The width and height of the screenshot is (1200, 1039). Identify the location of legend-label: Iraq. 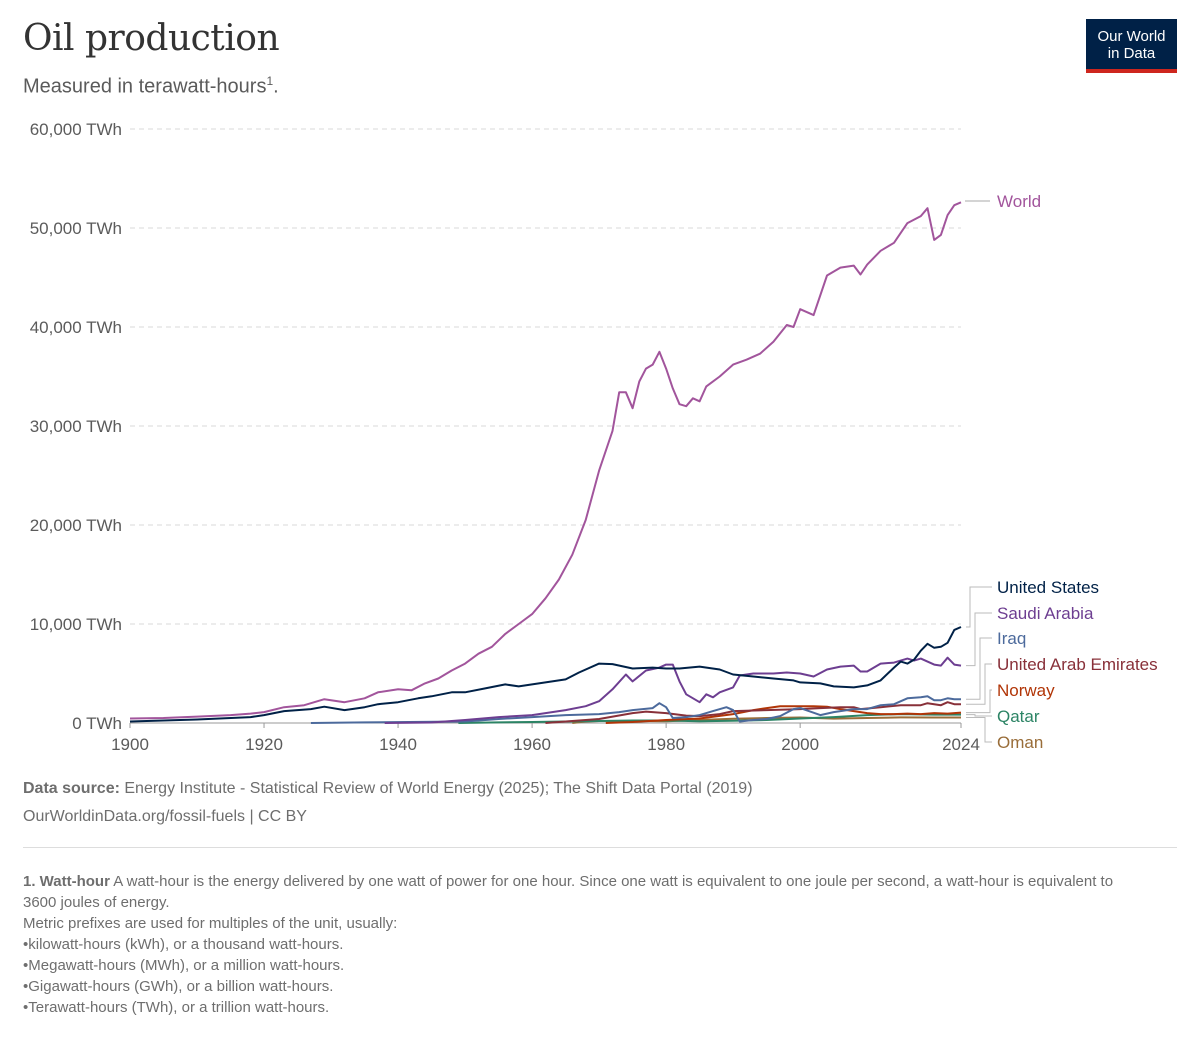
(1011, 638).